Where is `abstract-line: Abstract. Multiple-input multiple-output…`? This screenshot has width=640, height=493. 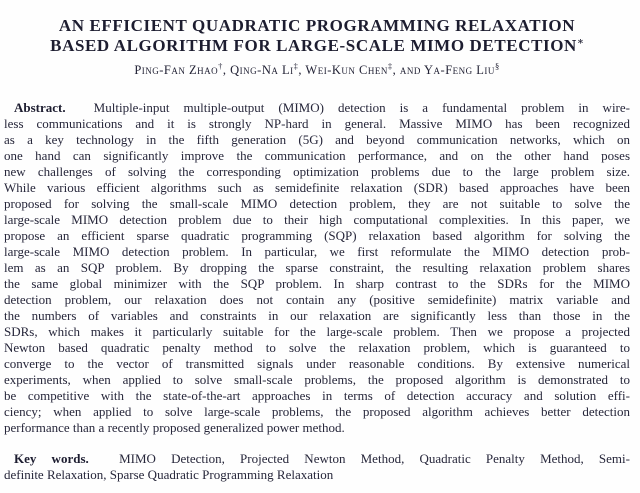 abstract-line: Abstract. Multiple-input multiple-output… is located at coordinates (322, 107).